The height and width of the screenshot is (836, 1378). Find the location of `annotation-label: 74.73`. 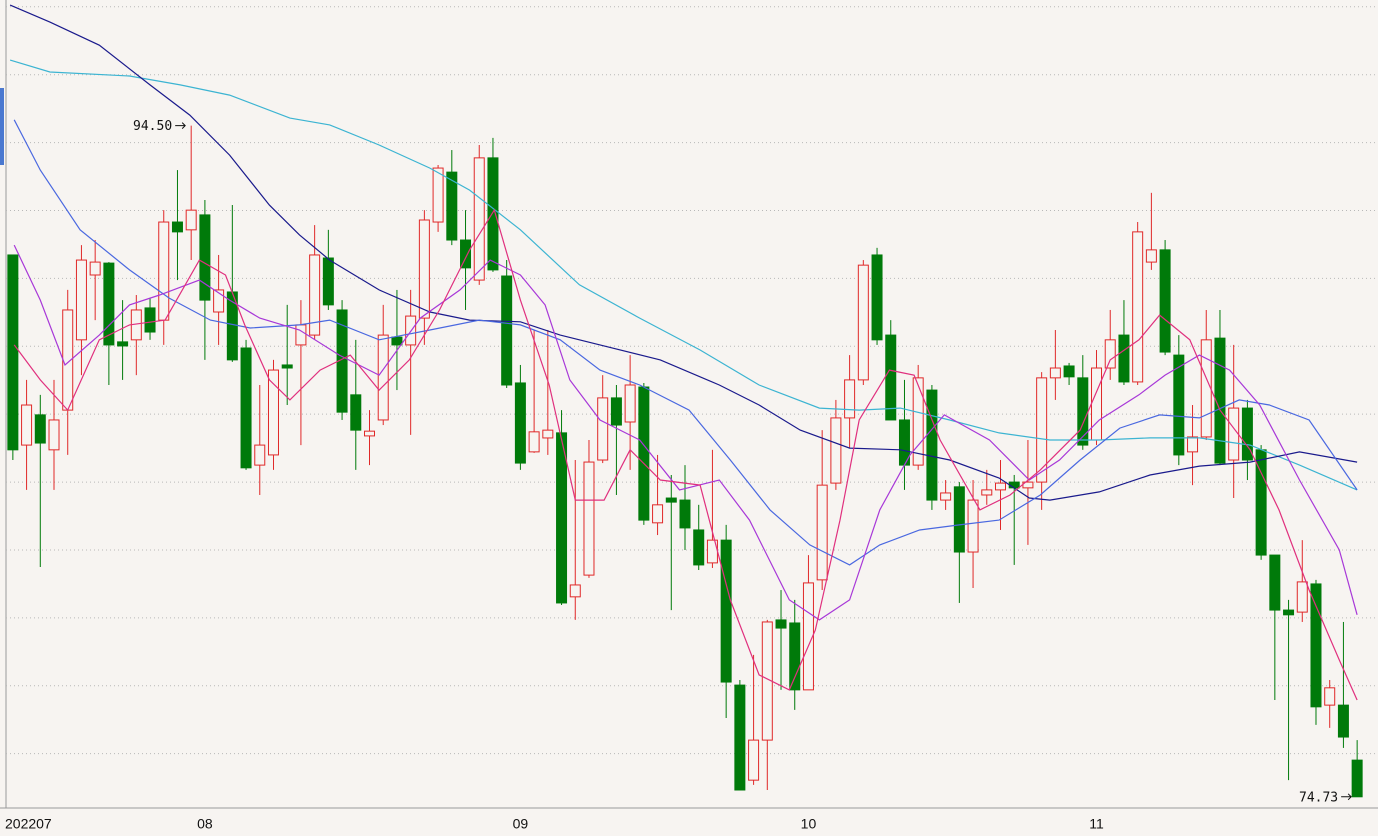

annotation-label: 74.73 is located at coordinates (1318, 797).